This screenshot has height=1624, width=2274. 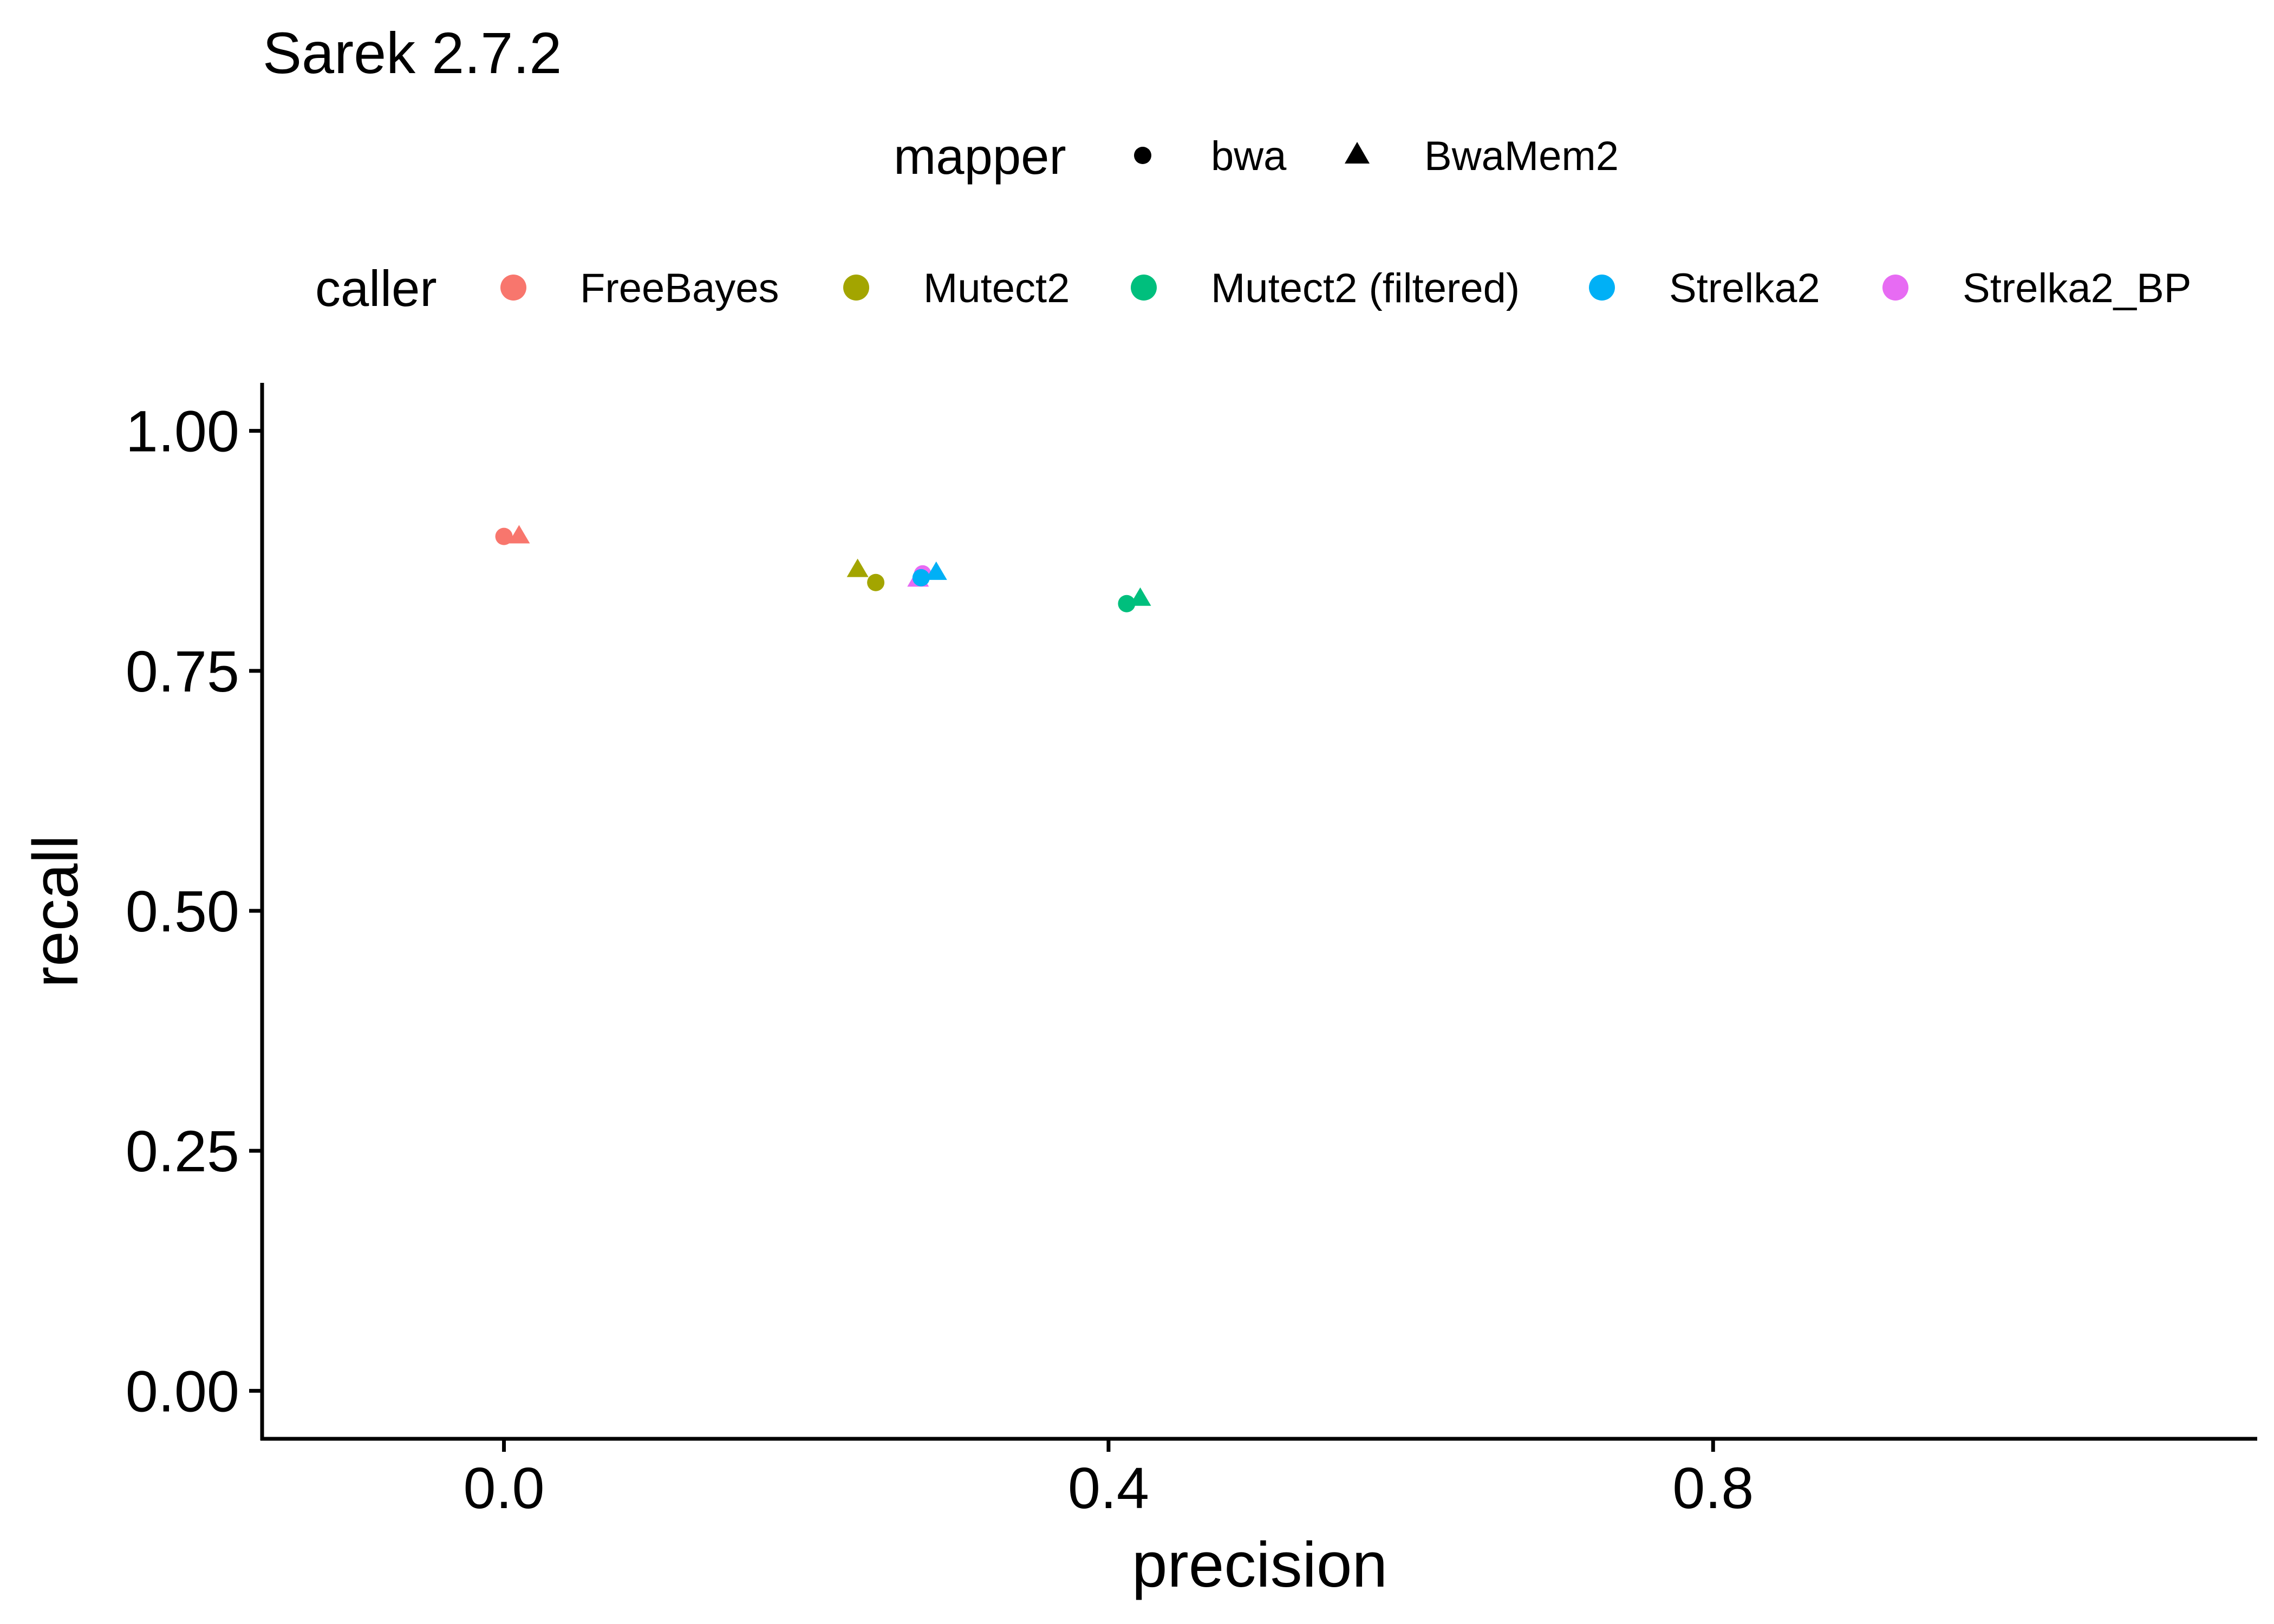 I want to click on y-axis-ticks: 0.00 0.25 0.50 0.75 1.00, so click(x=194, y=911).